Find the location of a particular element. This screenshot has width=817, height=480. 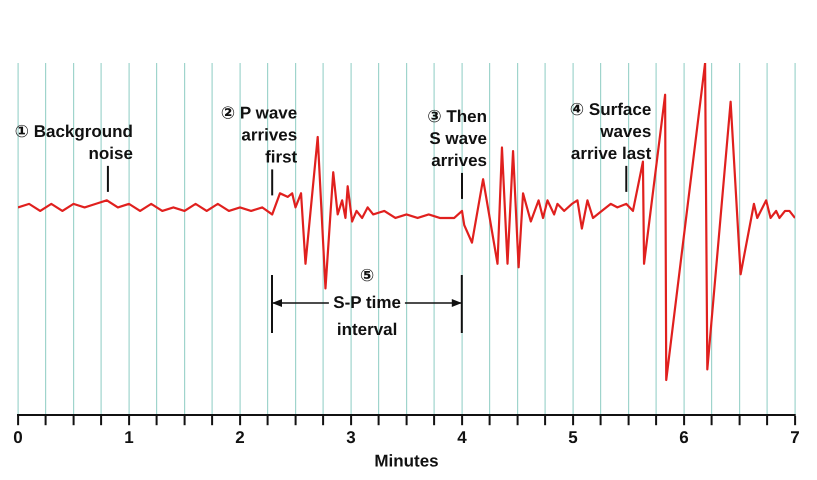

x-tick-label: 1 is located at coordinates (129, 438).